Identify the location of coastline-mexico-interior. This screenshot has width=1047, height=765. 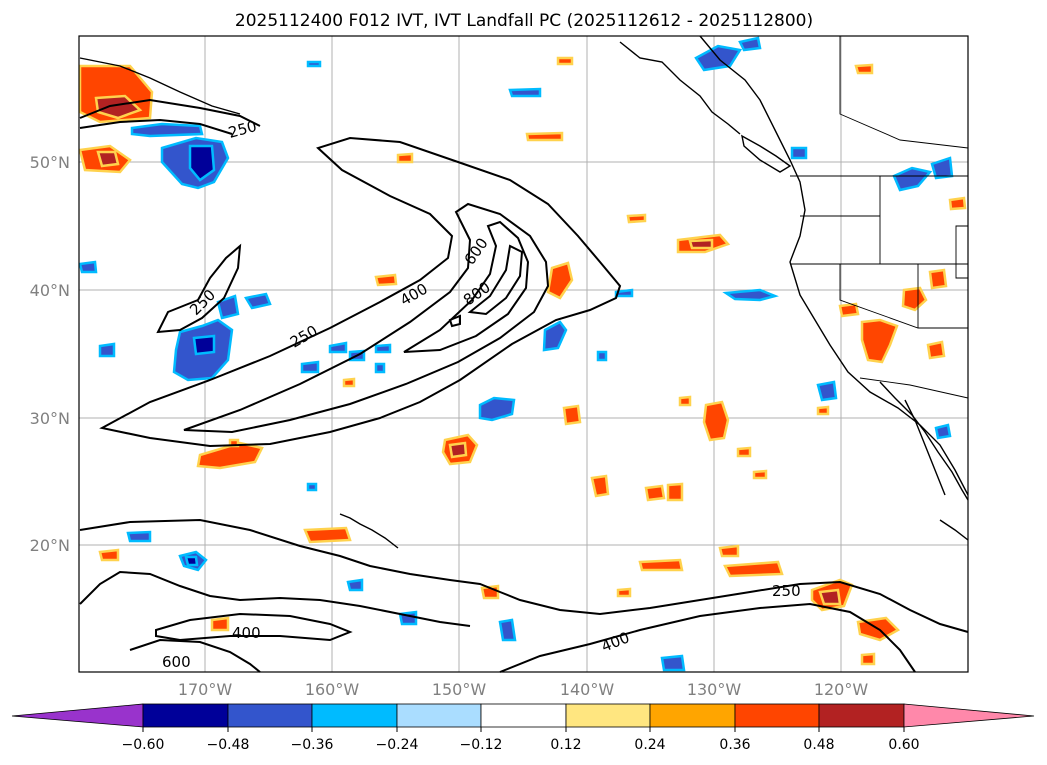
(925, 447).